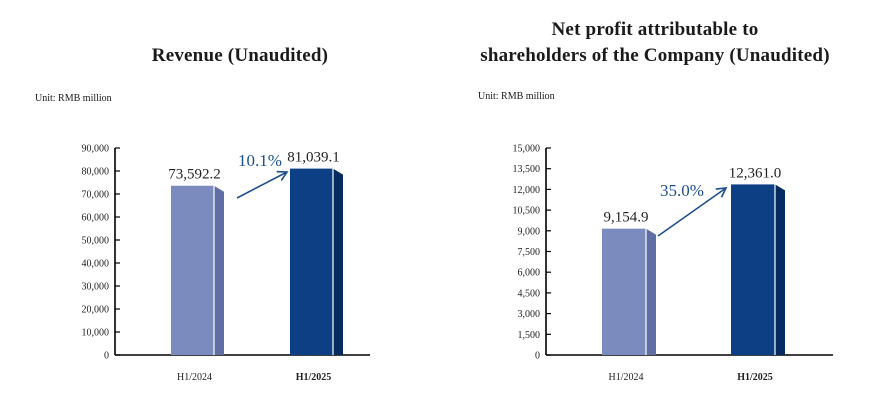 This screenshot has height=400, width=890. Describe the element at coordinates (753, 269) in the screenshot. I see `net-profit-bar-h1-2025` at that location.